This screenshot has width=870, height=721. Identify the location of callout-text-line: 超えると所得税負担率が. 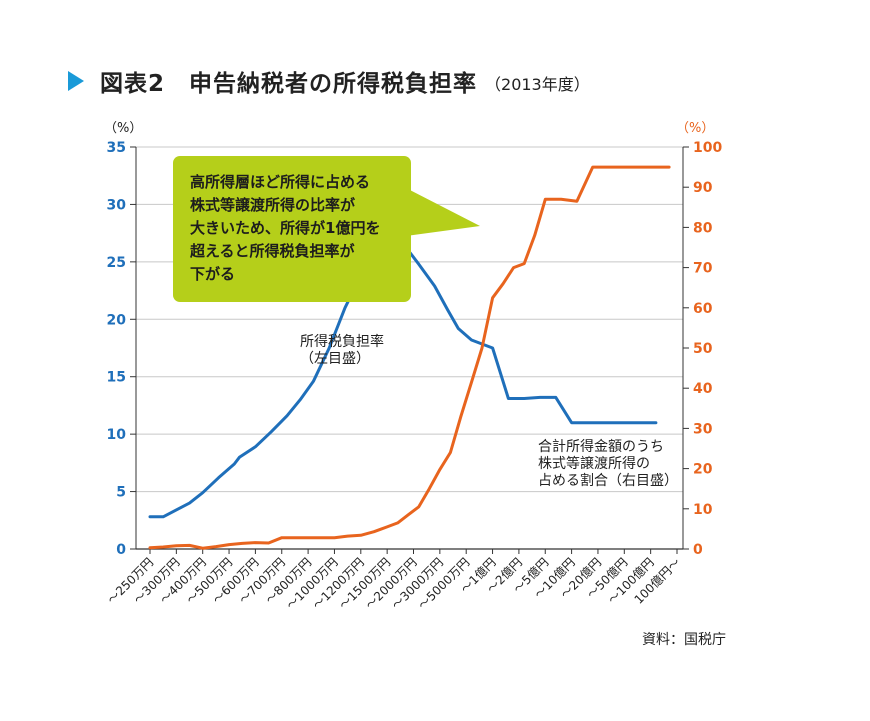
(272, 251).